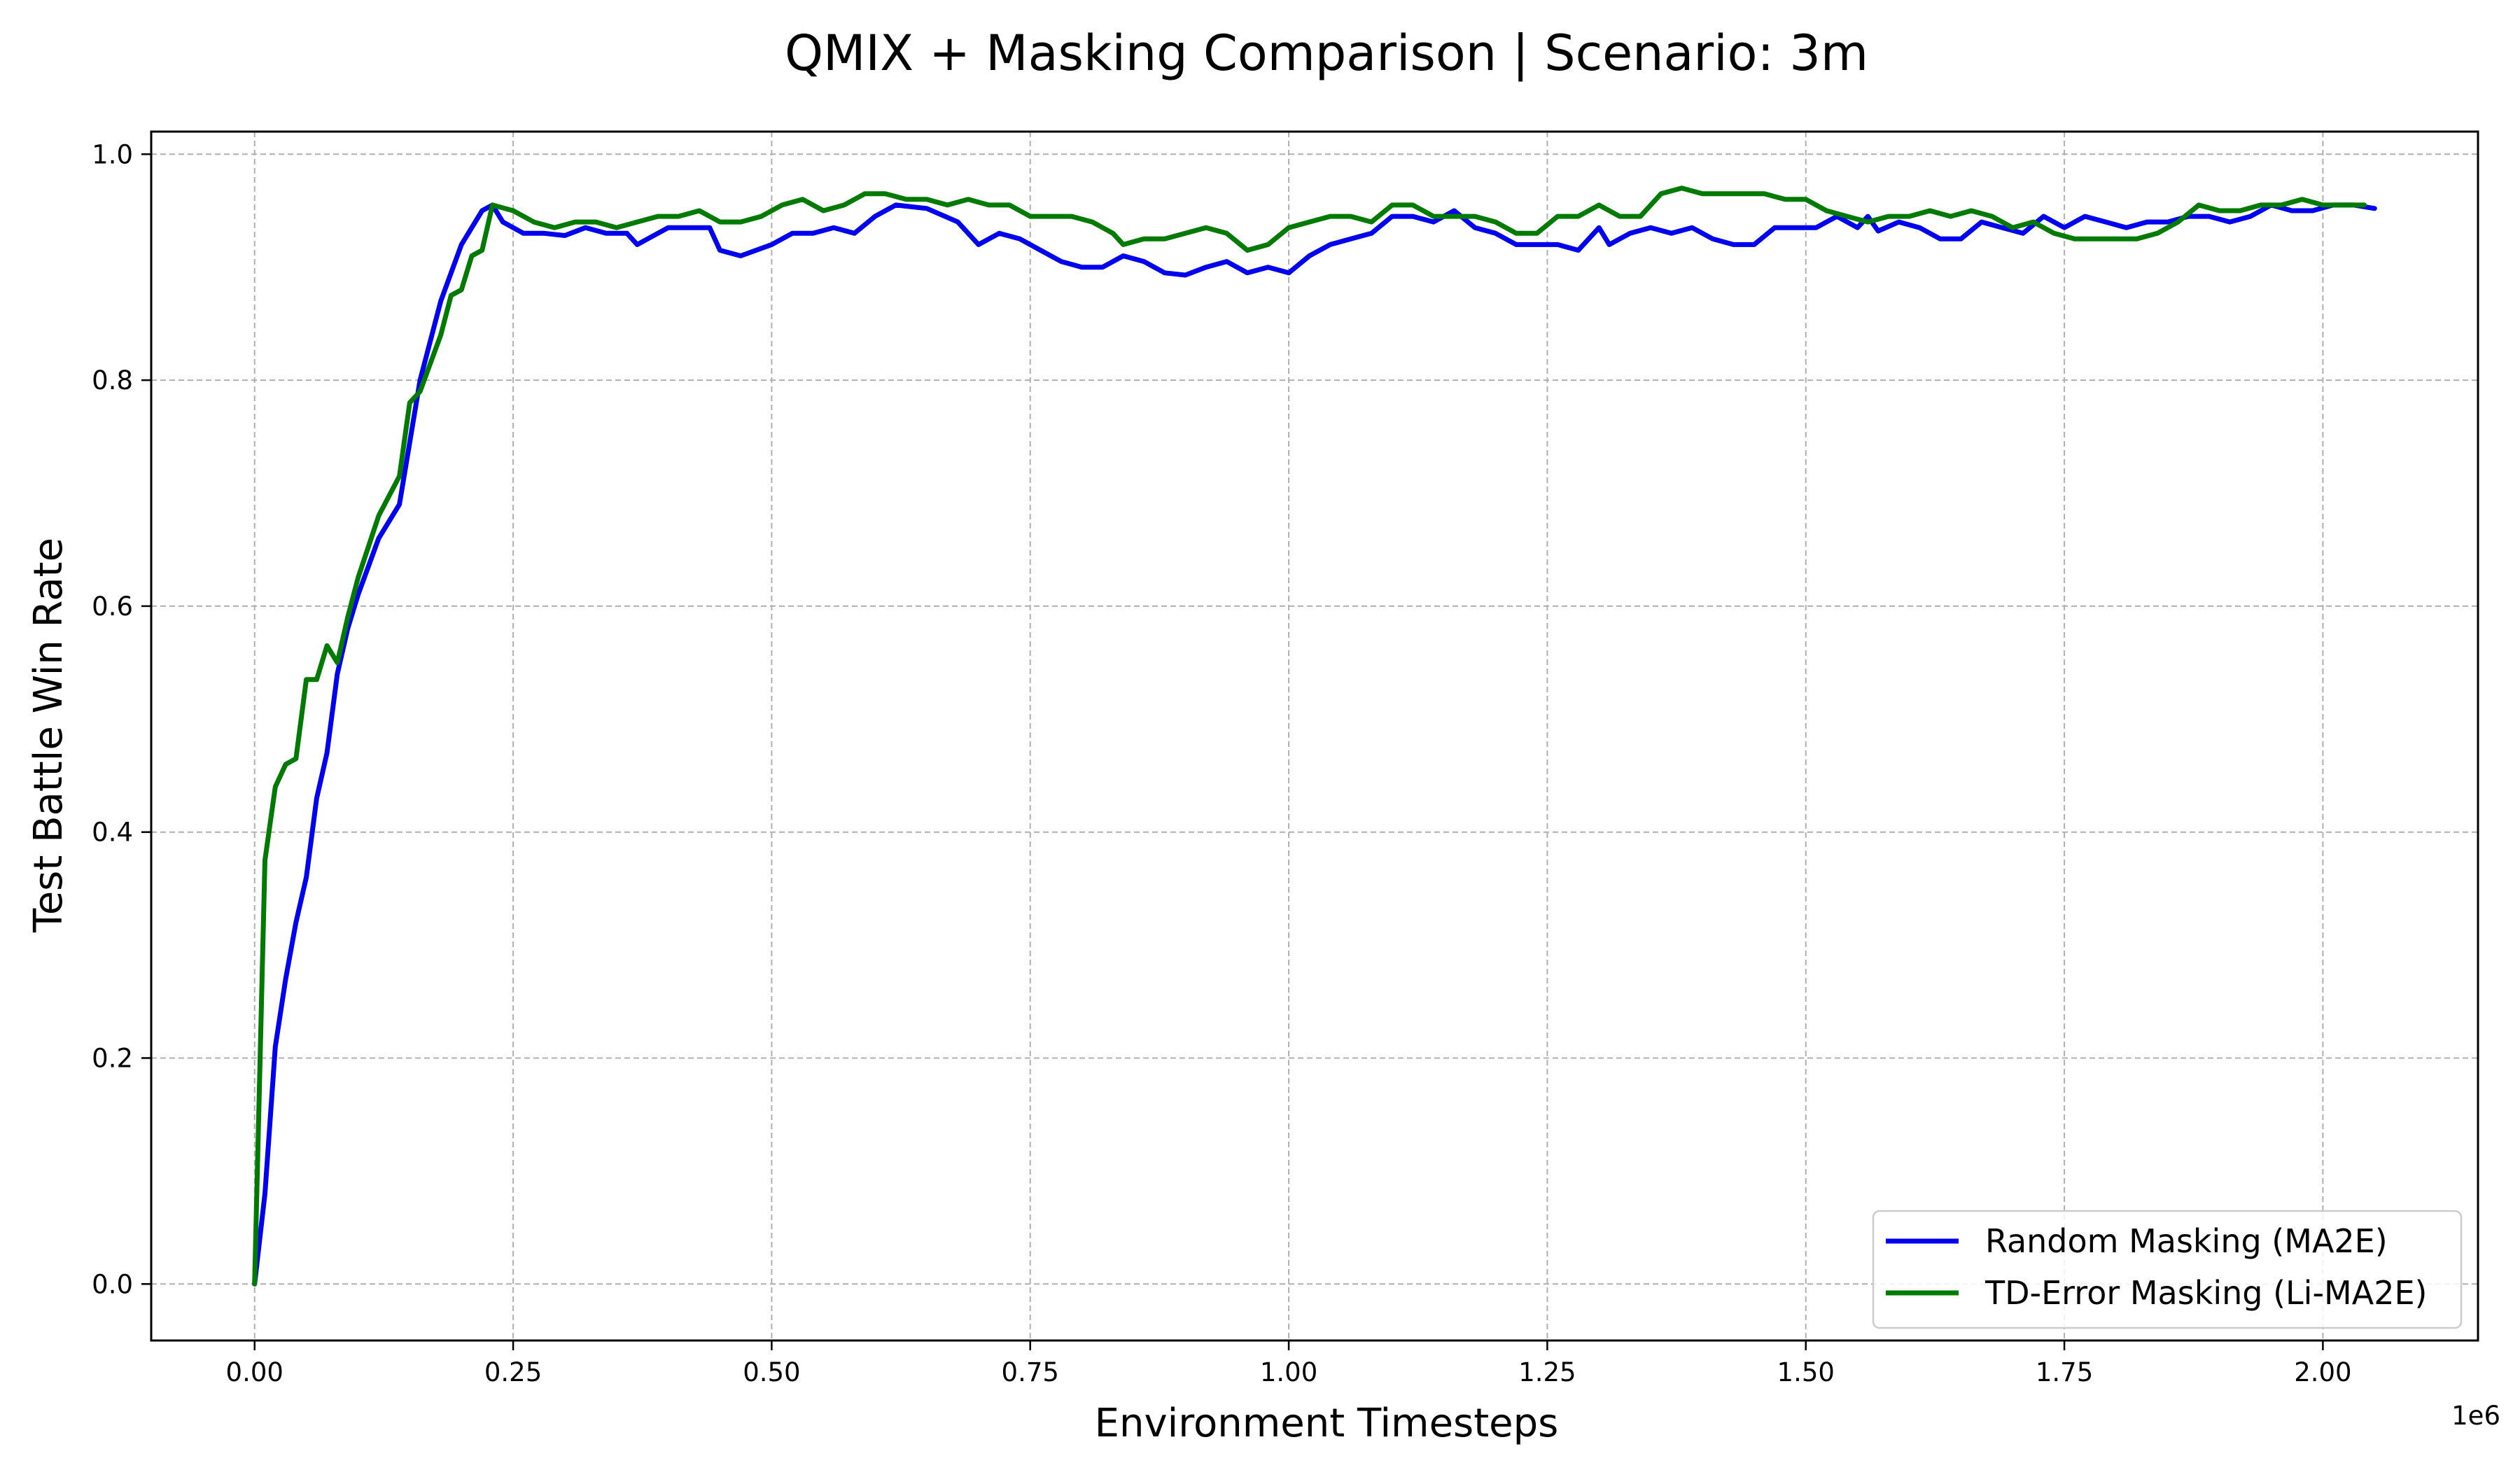 The height and width of the screenshot is (1470, 2520). I want to click on x-tick-label: 1.00, so click(1288, 1372).